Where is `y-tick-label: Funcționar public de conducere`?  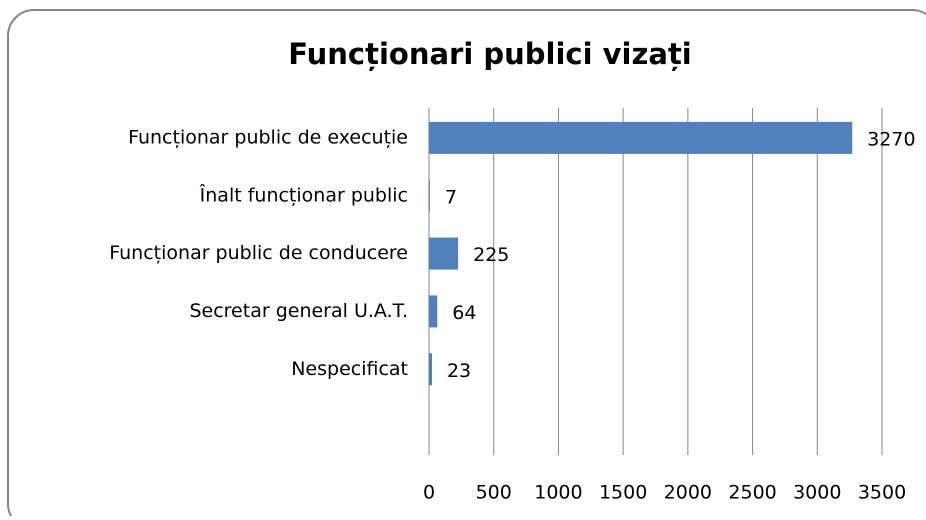
y-tick-label: Funcționar public de conducere is located at coordinates (258, 253).